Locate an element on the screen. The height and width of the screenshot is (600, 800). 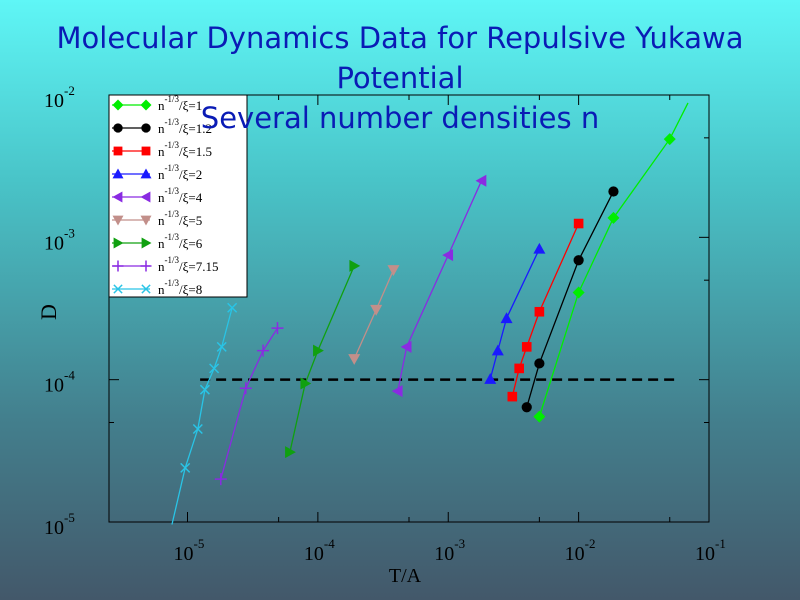
legend-label: n-1/3/ξ=1 is located at coordinates (180, 103).